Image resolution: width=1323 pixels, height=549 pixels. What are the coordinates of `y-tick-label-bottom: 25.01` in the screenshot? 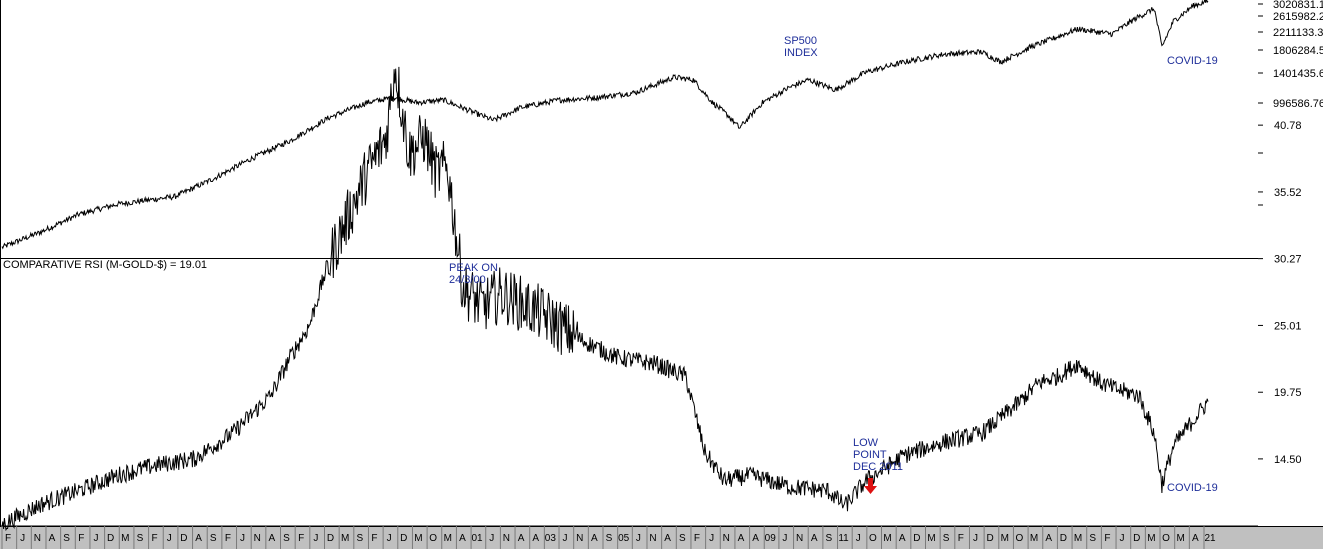 It's located at (1288, 326).